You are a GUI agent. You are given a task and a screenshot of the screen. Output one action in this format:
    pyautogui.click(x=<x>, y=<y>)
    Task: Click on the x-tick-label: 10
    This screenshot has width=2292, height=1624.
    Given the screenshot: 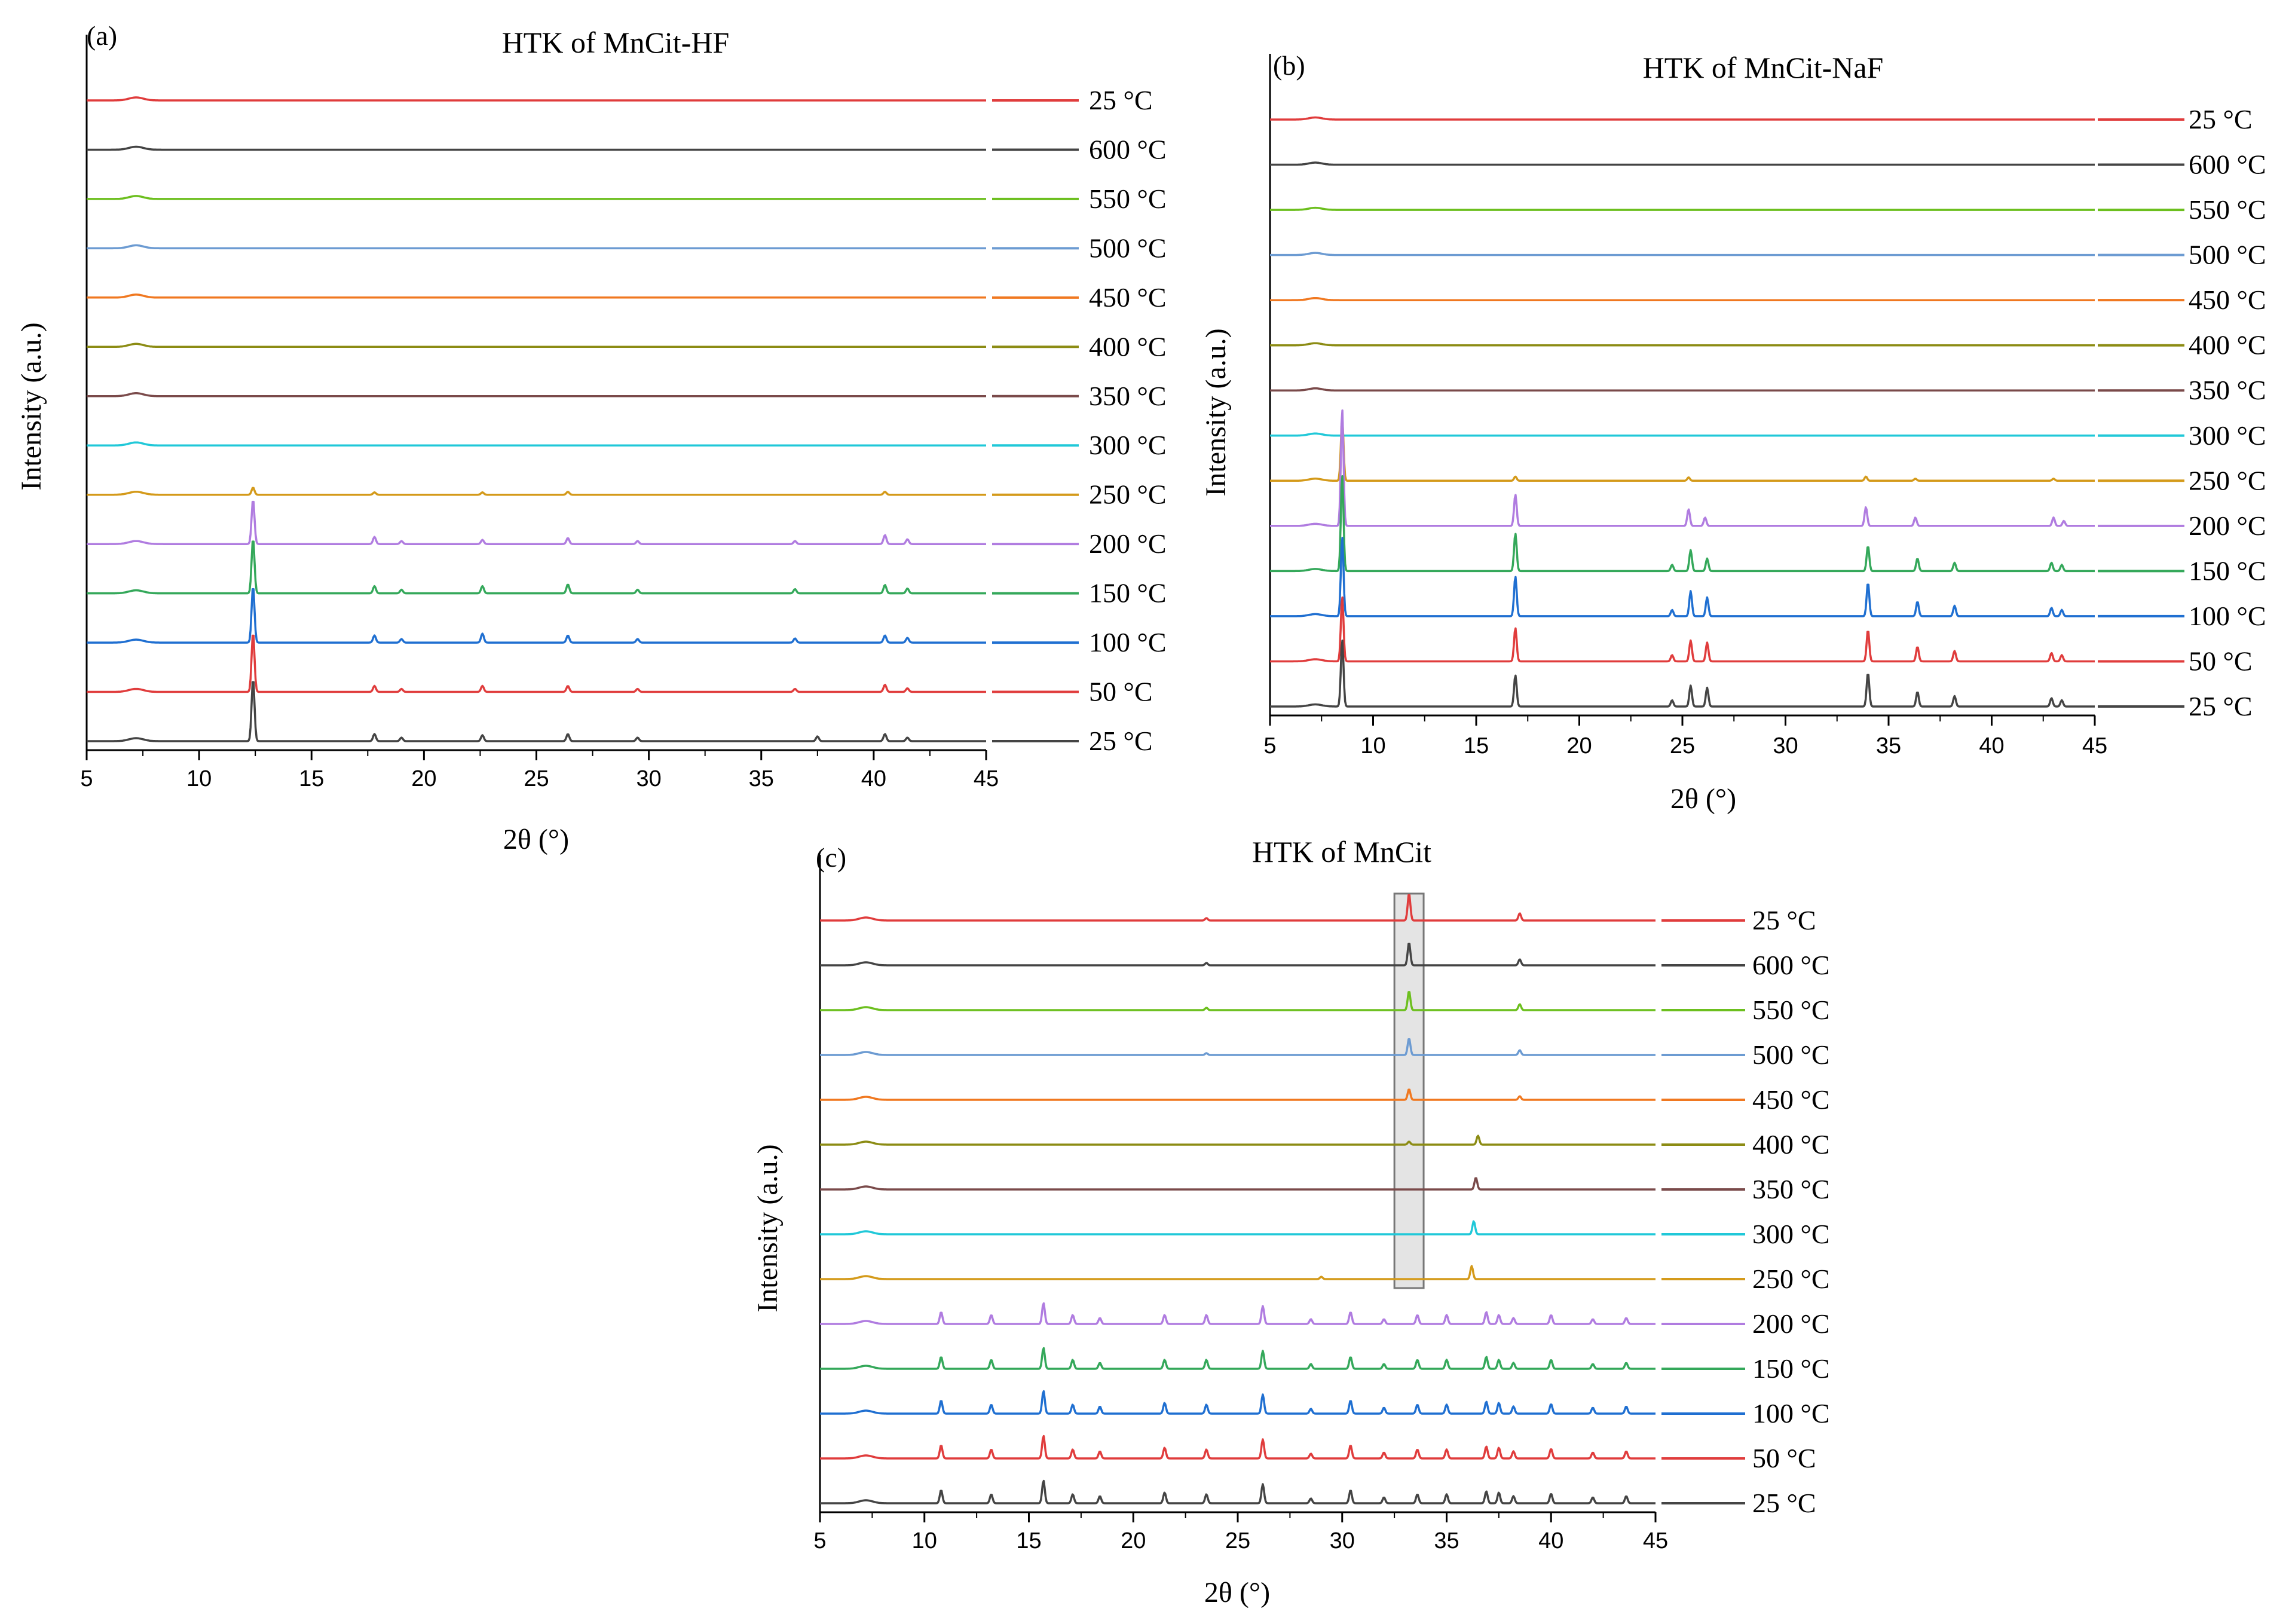 What is the action you would take?
    pyautogui.click(x=199, y=778)
    